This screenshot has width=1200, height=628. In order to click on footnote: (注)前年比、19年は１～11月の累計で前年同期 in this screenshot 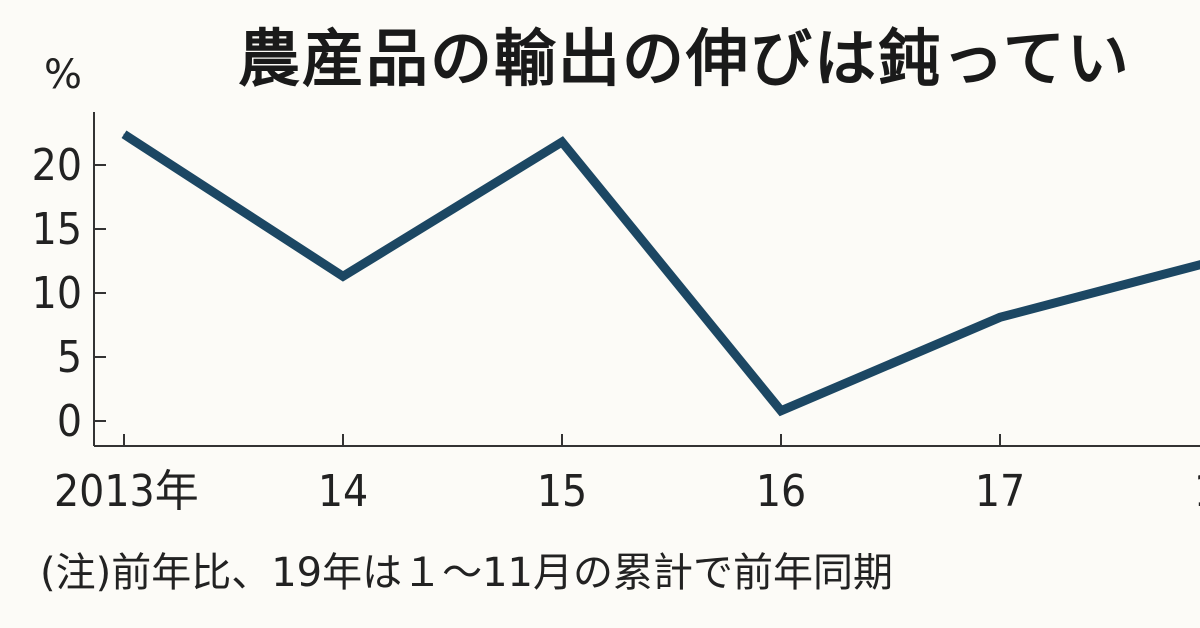, I will do `click(467, 573)`.